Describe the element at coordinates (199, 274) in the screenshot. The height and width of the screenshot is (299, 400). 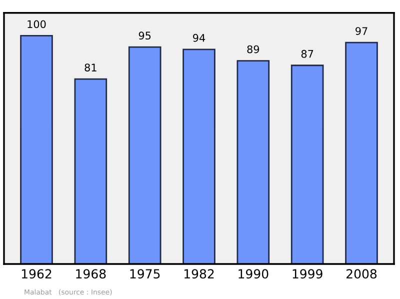
I see `x-tick-label: 1982` at that location.